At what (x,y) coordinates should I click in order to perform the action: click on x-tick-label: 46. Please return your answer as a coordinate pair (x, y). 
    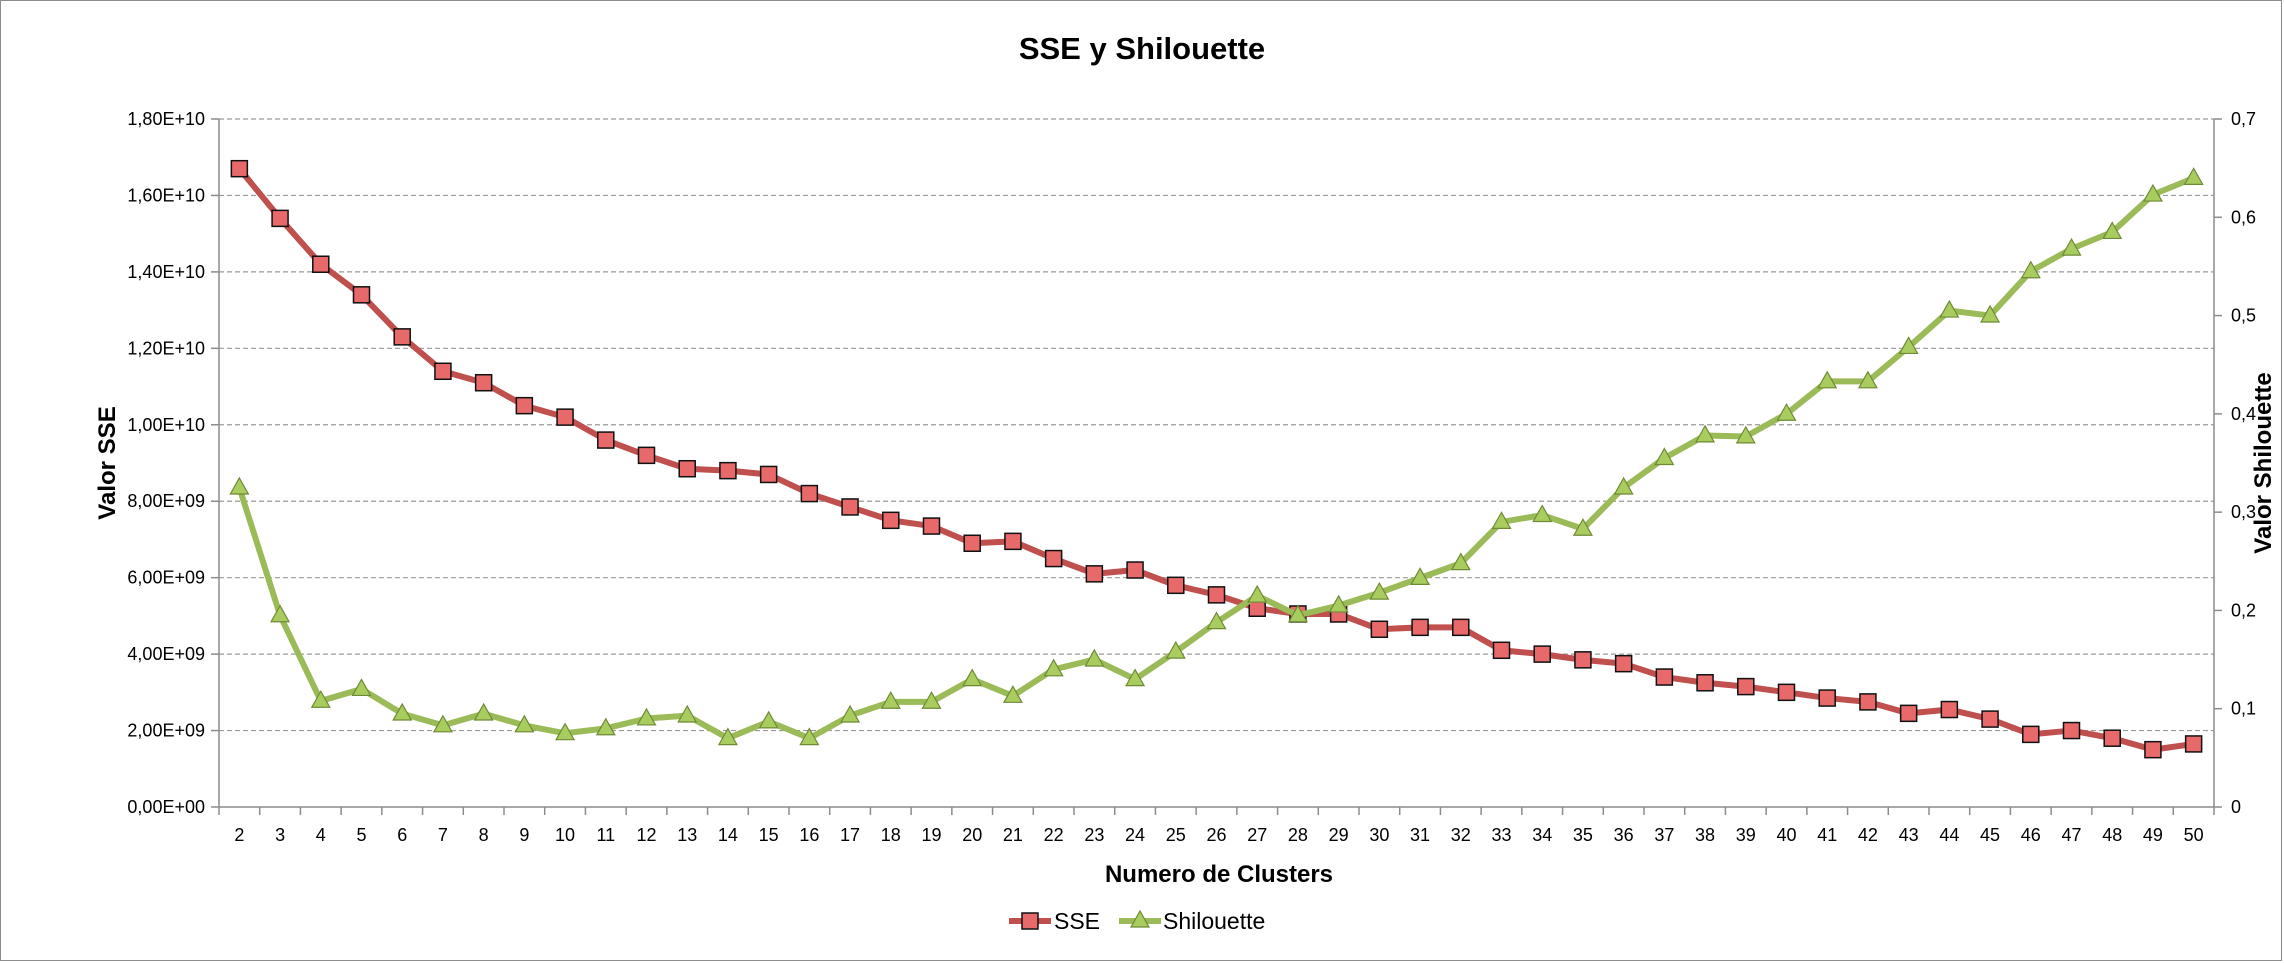
    Looking at the image, I should click on (2031, 835).